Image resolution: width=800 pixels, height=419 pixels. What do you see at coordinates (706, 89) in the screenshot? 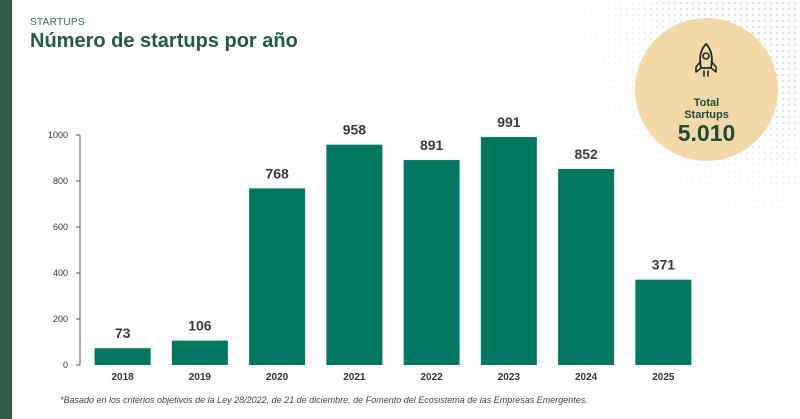
I see `total-startups-badge: Total Startups 5.010` at bounding box center [706, 89].